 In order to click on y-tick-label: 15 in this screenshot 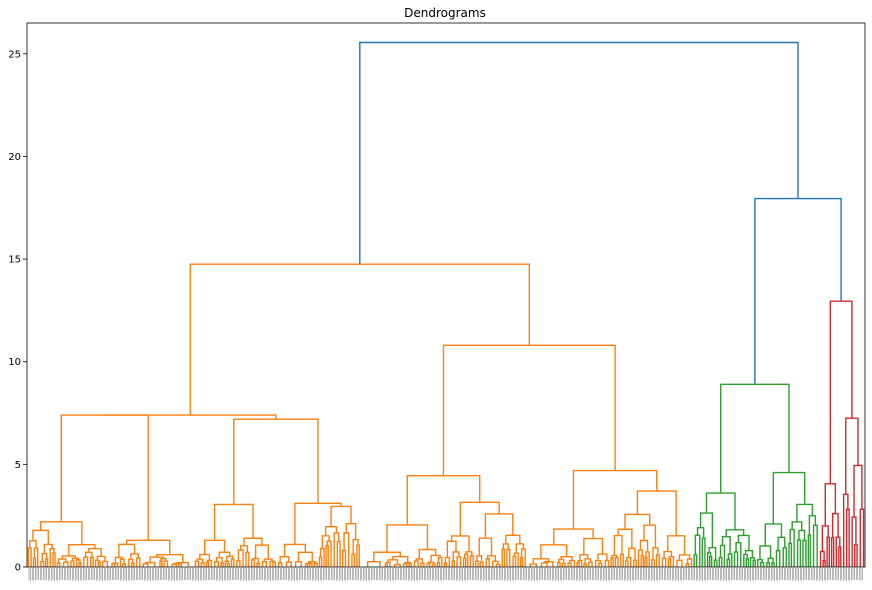, I will do `click(14, 260)`.